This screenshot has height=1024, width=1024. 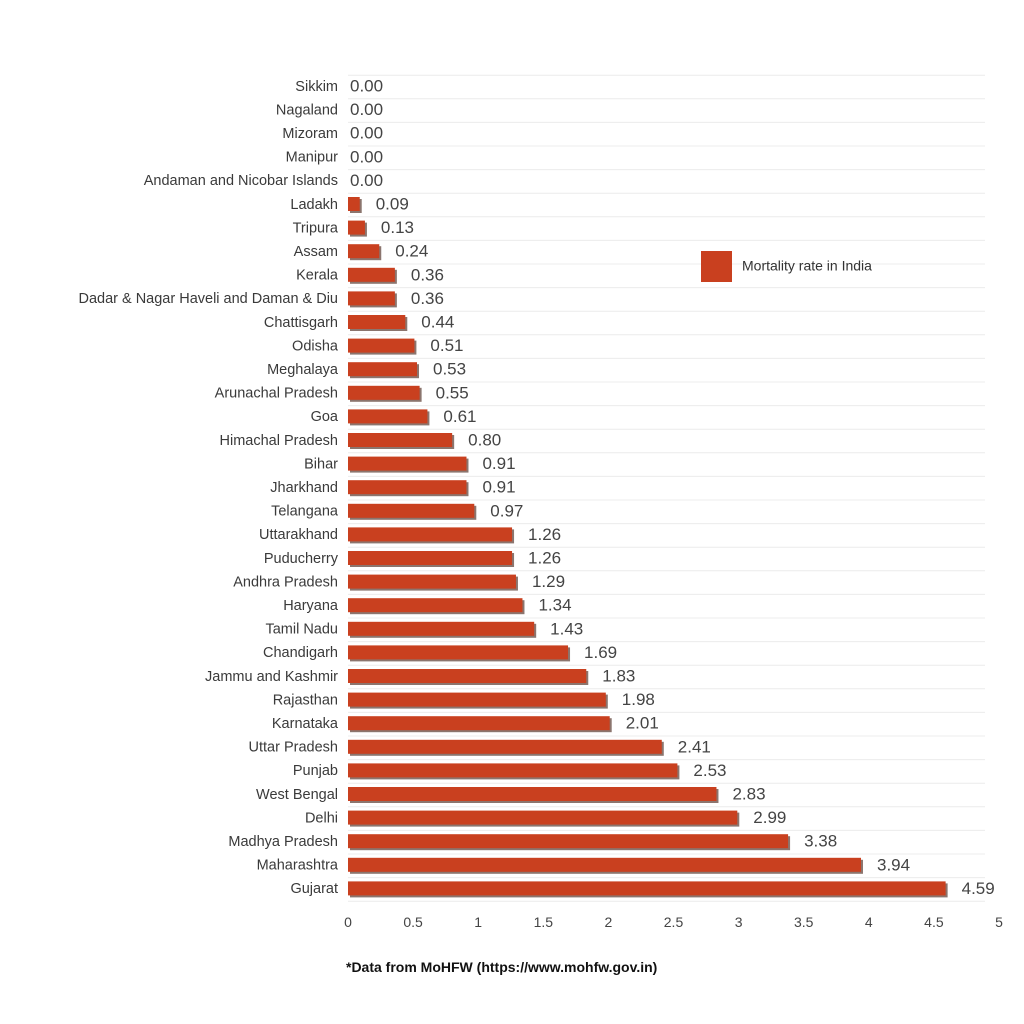 I want to click on value-label: 0.44, so click(x=437, y=321).